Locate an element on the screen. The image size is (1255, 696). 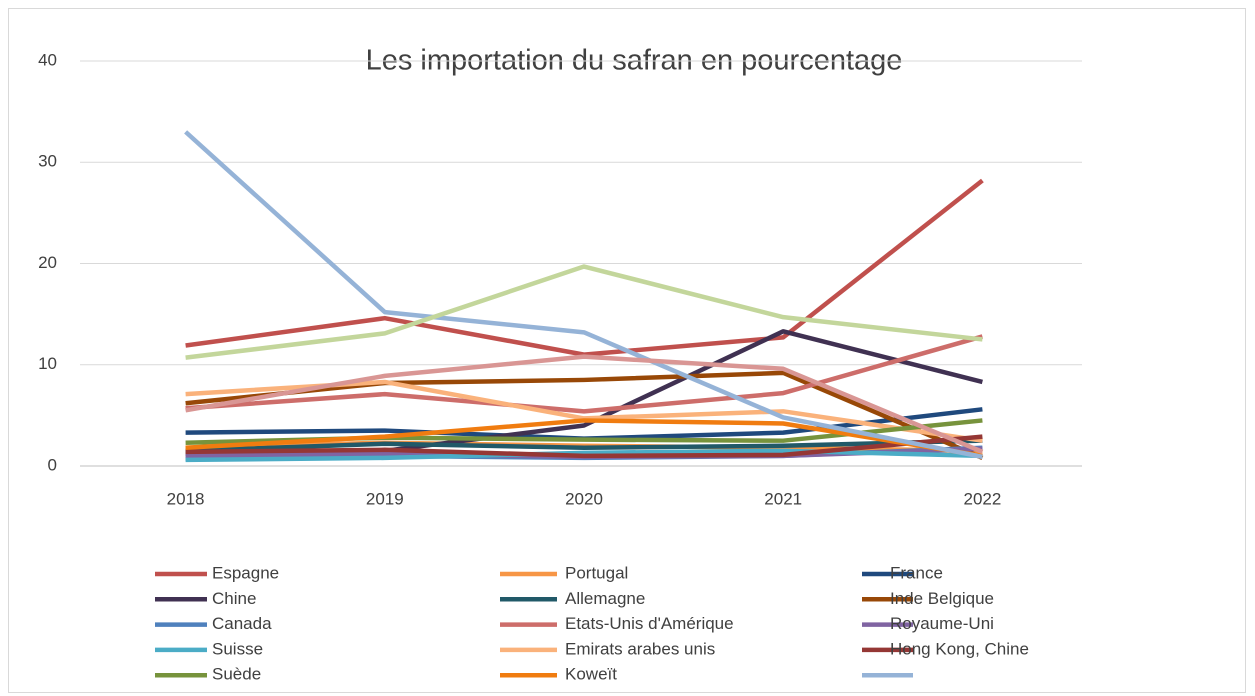
legend-item: Canada is located at coordinates (213, 623).